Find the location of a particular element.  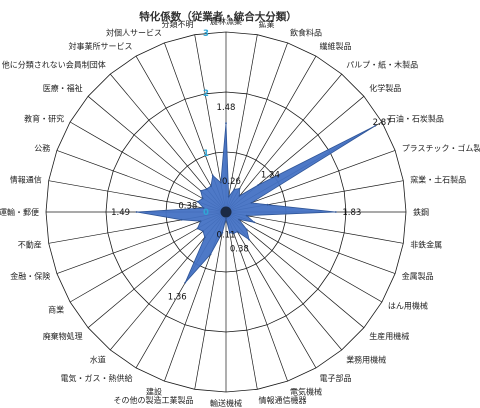

category-label: 電気・ガス・熱供給 is located at coordinates (97, 378).